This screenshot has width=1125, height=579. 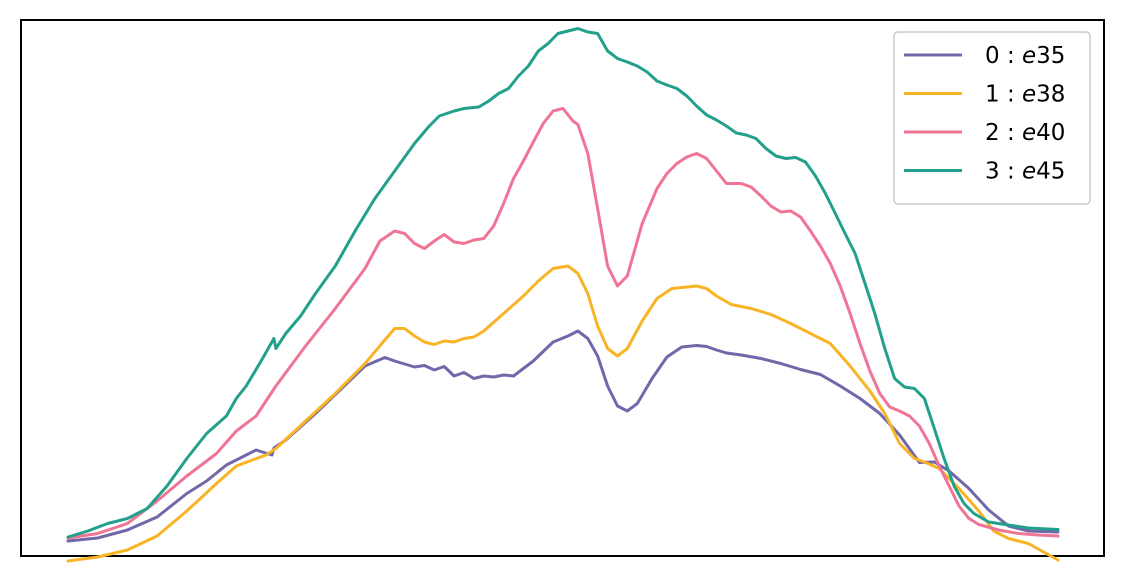 I want to click on legend-label-3: 3 : e45, so click(x=1025, y=172).